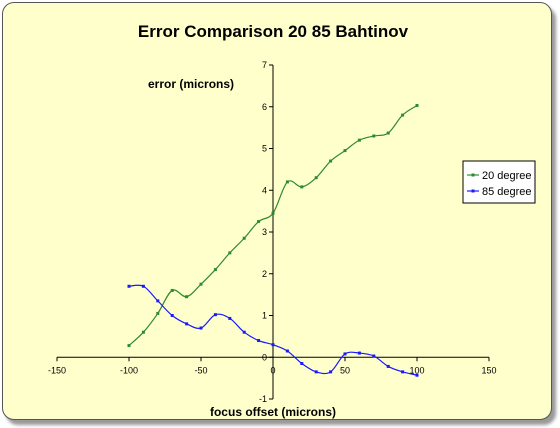 Image resolution: width=560 pixels, height=428 pixels. I want to click on x-axis-label: focus offset (microns), so click(273, 412).